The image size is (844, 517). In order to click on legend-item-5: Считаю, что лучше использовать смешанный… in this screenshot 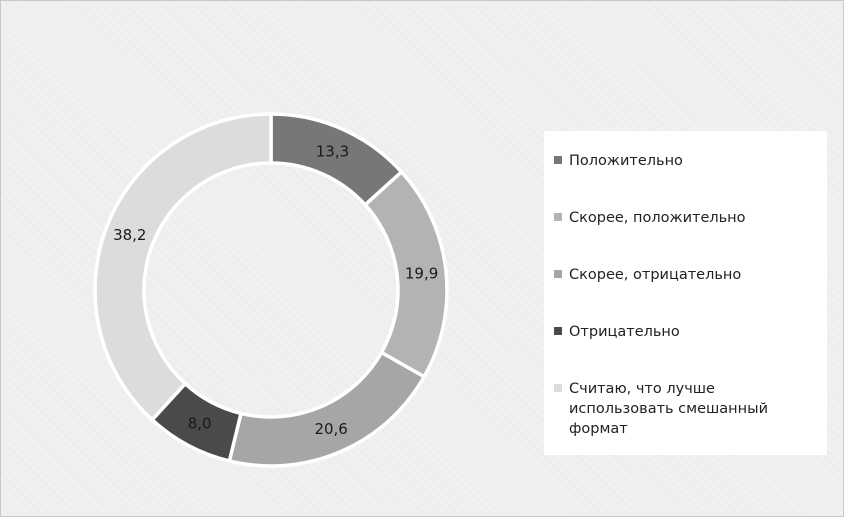, I will do `click(679, 409)`.